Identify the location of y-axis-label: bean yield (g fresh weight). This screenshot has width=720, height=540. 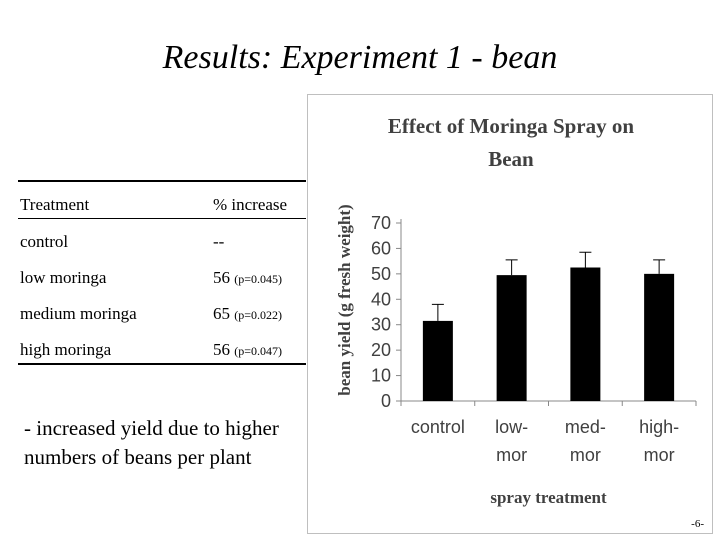
(344, 299).